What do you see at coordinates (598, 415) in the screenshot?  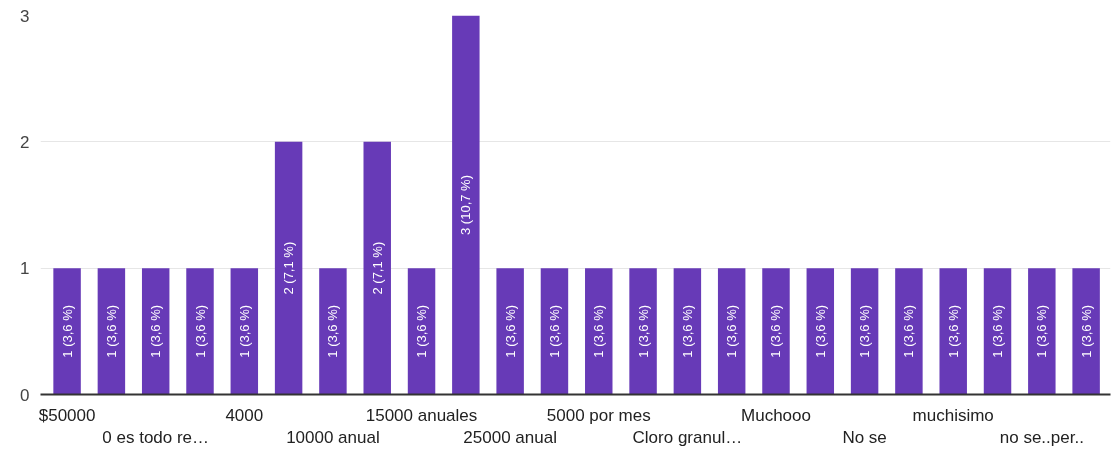 I see `x-tick-label: 5000 por mes` at bounding box center [598, 415].